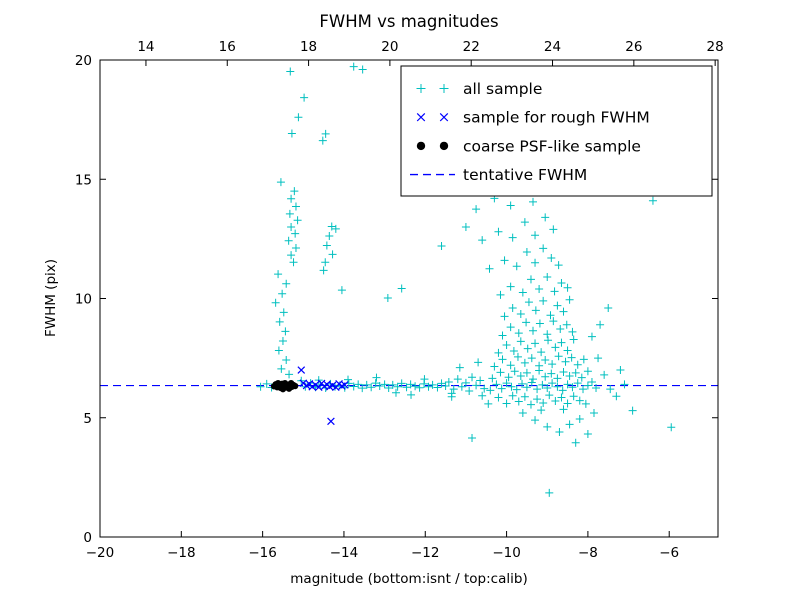  I want to click on y-tick-label: 0, so click(87, 538).